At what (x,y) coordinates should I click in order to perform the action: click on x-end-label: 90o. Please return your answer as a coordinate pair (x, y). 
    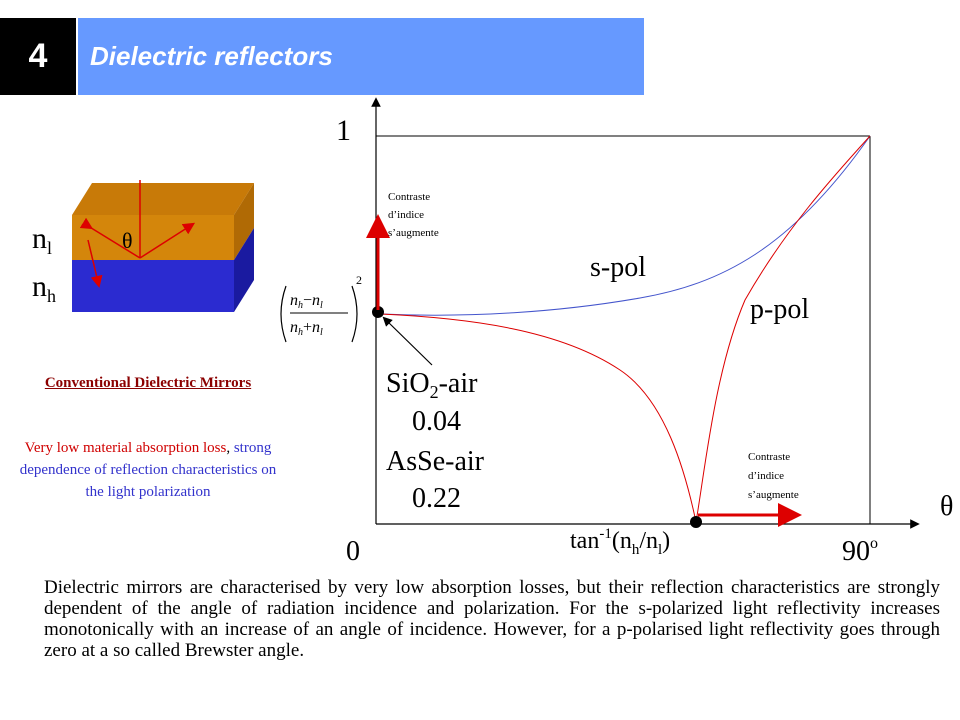
    Looking at the image, I should click on (860, 551).